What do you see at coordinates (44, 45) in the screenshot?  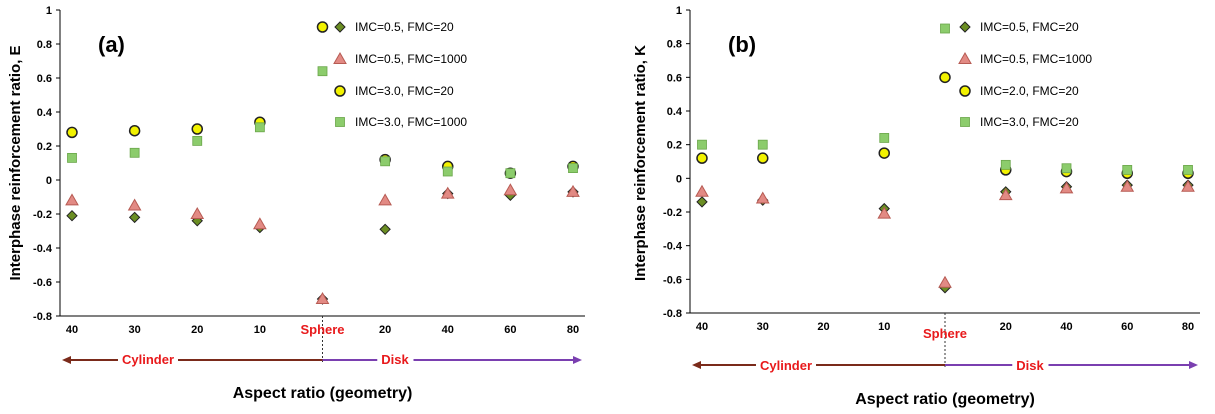 I see `y-tick-label: 0.8` at bounding box center [44, 45].